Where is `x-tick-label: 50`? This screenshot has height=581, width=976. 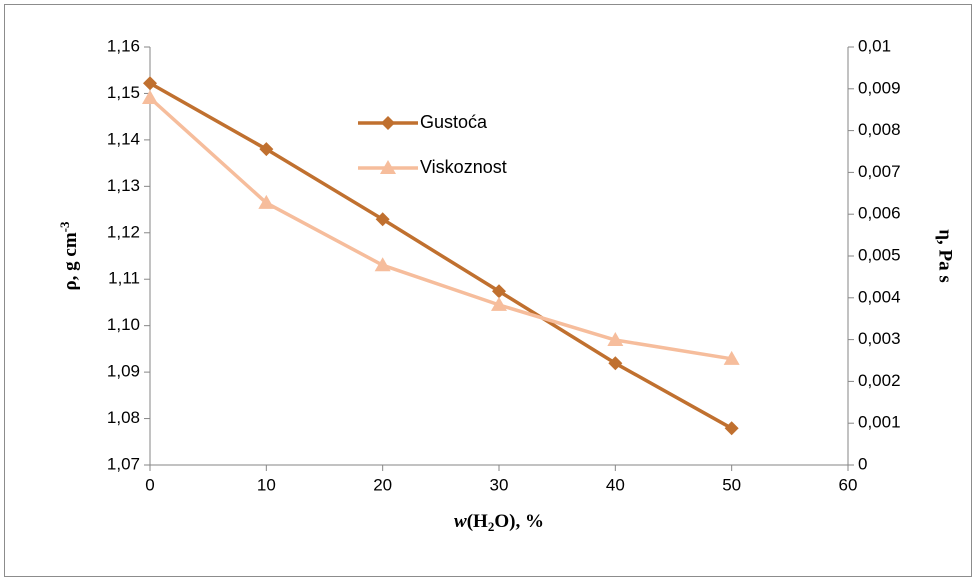 x-tick-label: 50 is located at coordinates (731, 484).